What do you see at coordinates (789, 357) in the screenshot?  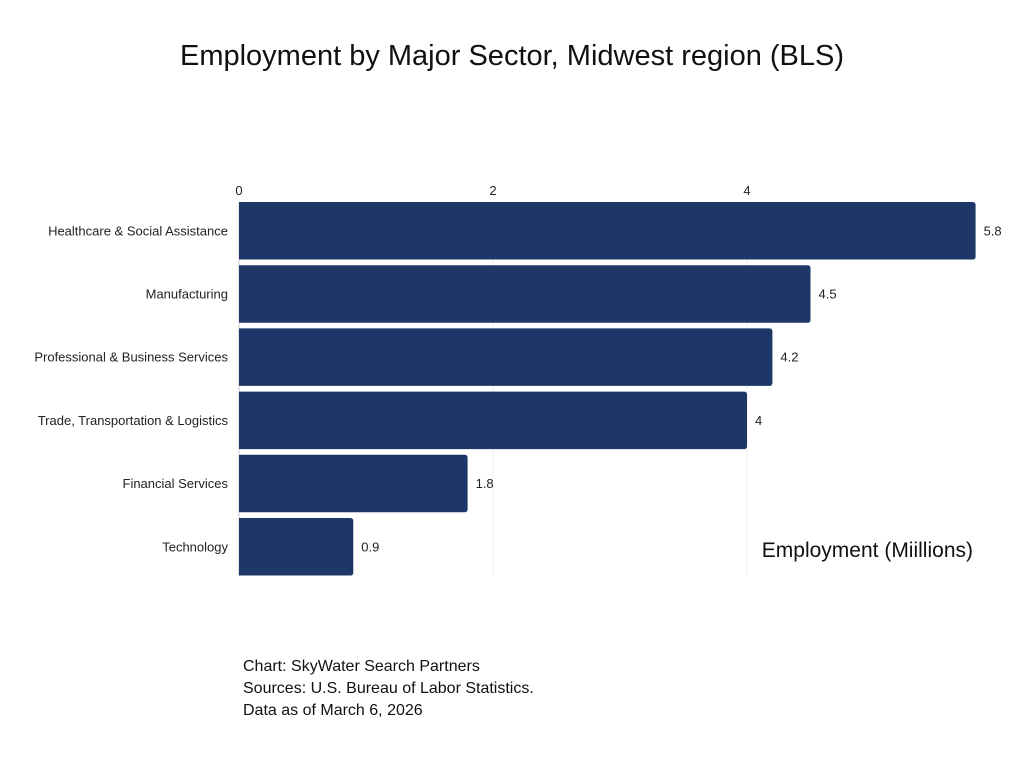 I see `value-label: 4.2` at bounding box center [789, 357].